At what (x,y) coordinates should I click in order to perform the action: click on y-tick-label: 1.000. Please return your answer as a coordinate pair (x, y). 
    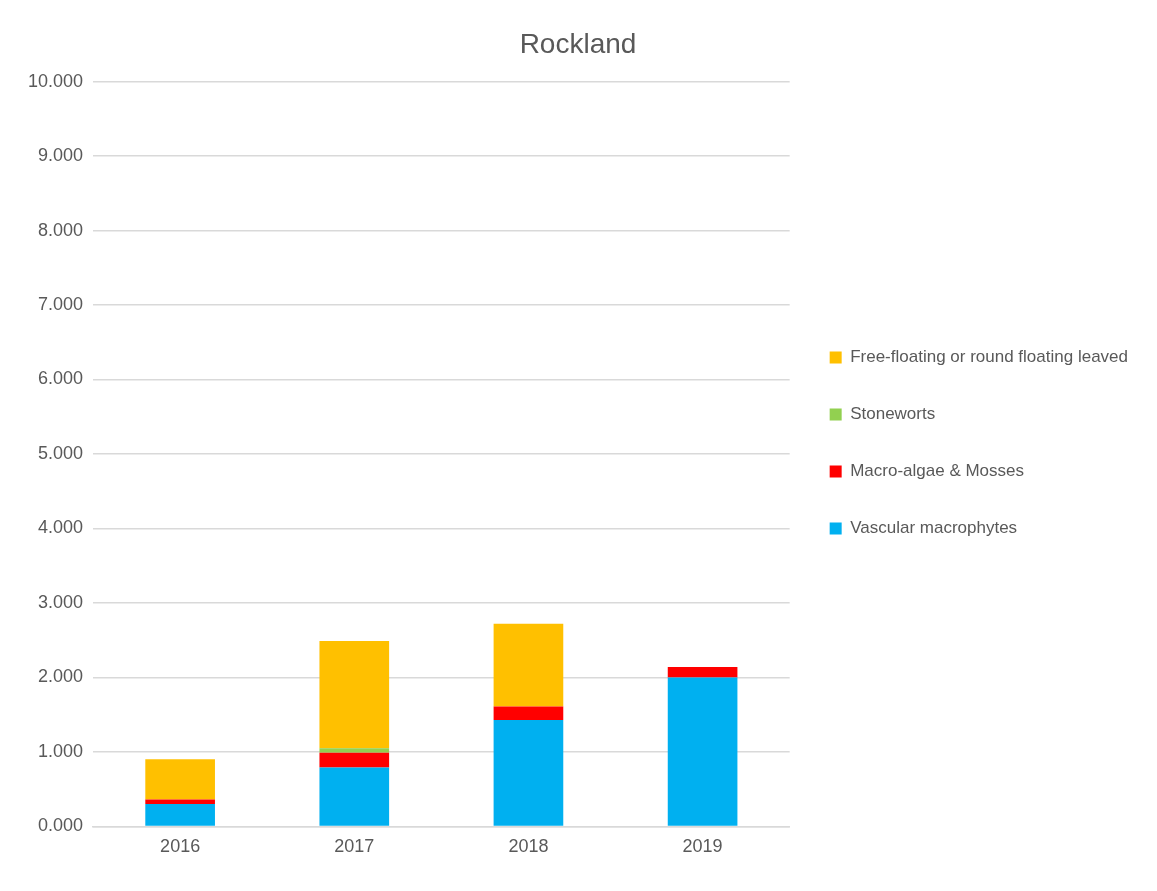
    Looking at the image, I should click on (61, 750).